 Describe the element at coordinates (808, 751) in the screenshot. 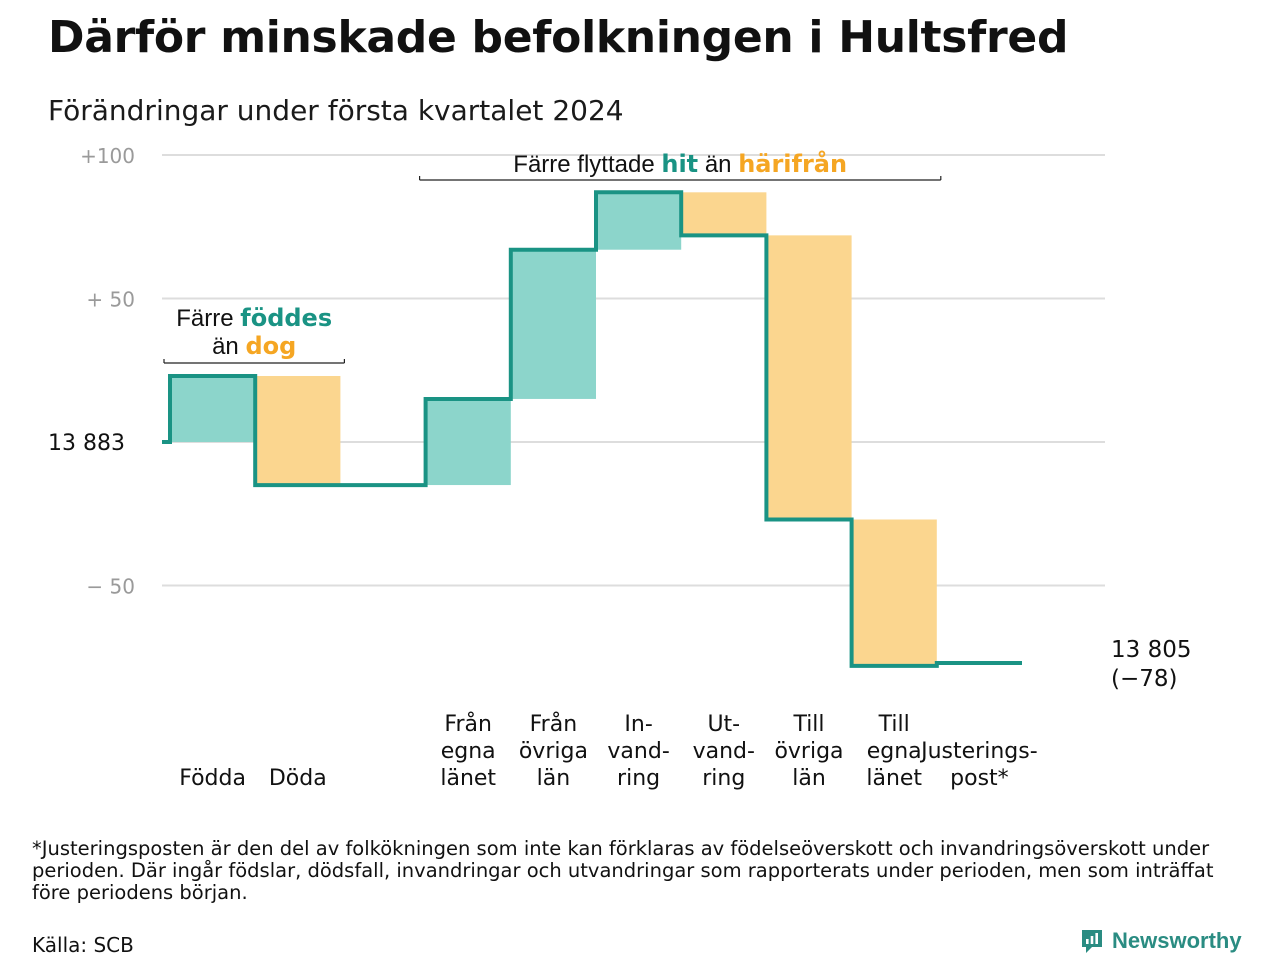

I see `category-label: Till övriga län` at that location.